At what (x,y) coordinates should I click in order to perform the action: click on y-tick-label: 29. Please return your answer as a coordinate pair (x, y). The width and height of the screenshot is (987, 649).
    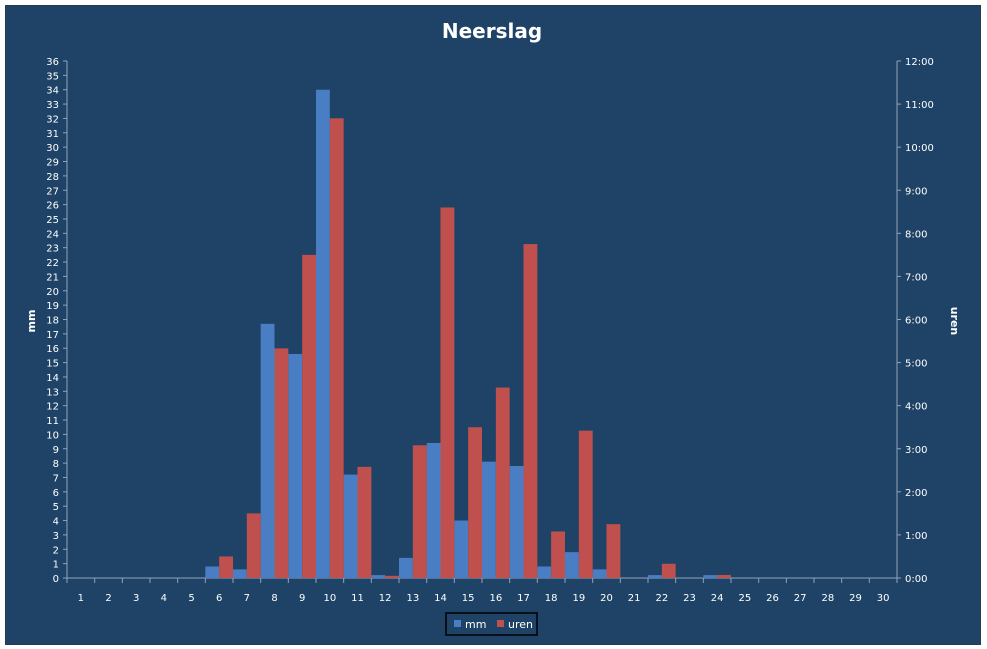
    Looking at the image, I should click on (52, 163).